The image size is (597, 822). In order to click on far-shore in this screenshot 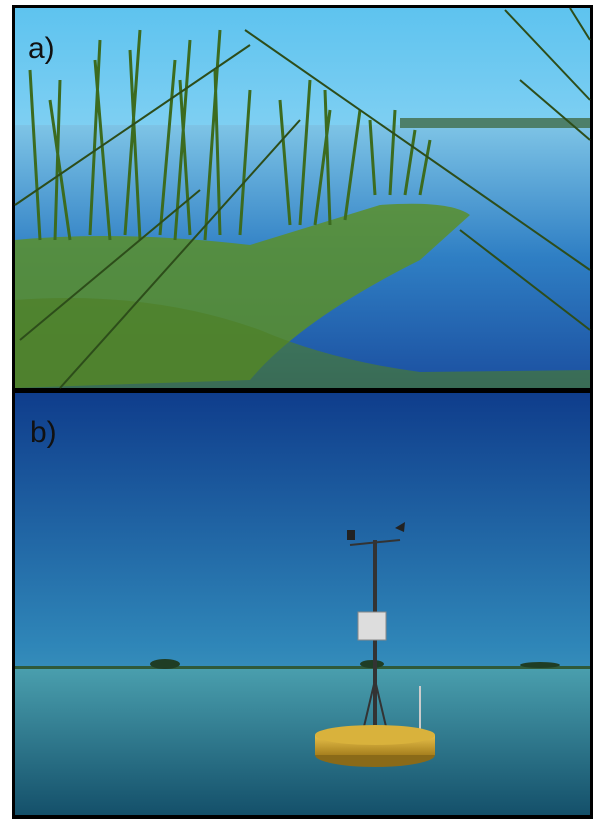, I will do `click(495, 123)`.